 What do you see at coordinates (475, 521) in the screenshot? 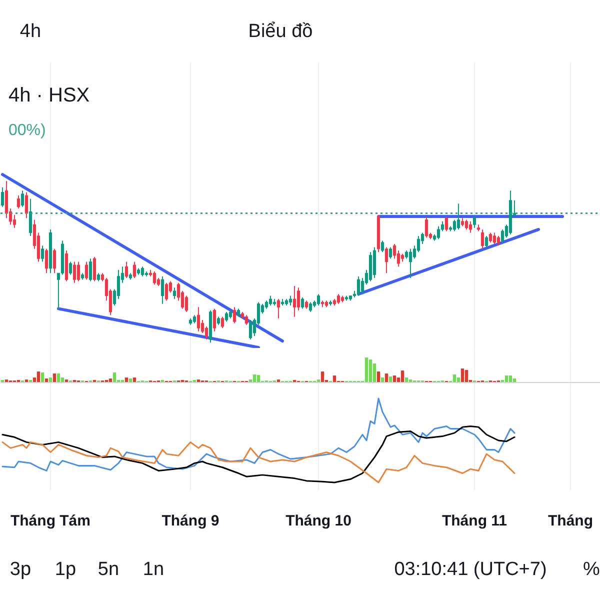
I see `x-tick-label: Tháng 11` at bounding box center [475, 521].